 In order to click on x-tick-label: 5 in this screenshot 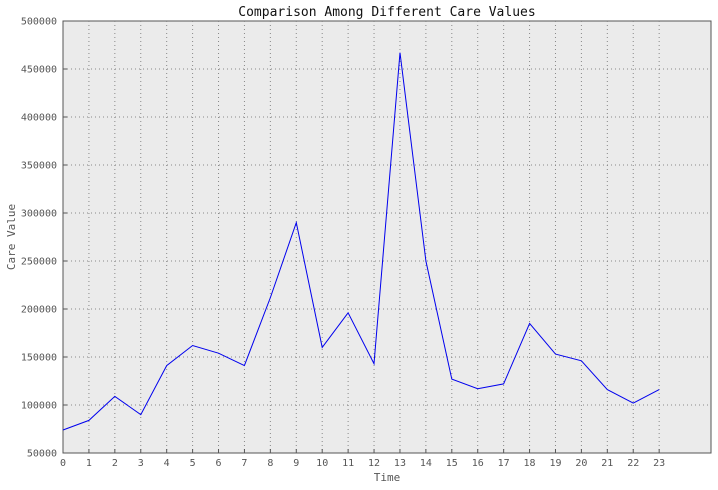, I will do `click(193, 463)`.